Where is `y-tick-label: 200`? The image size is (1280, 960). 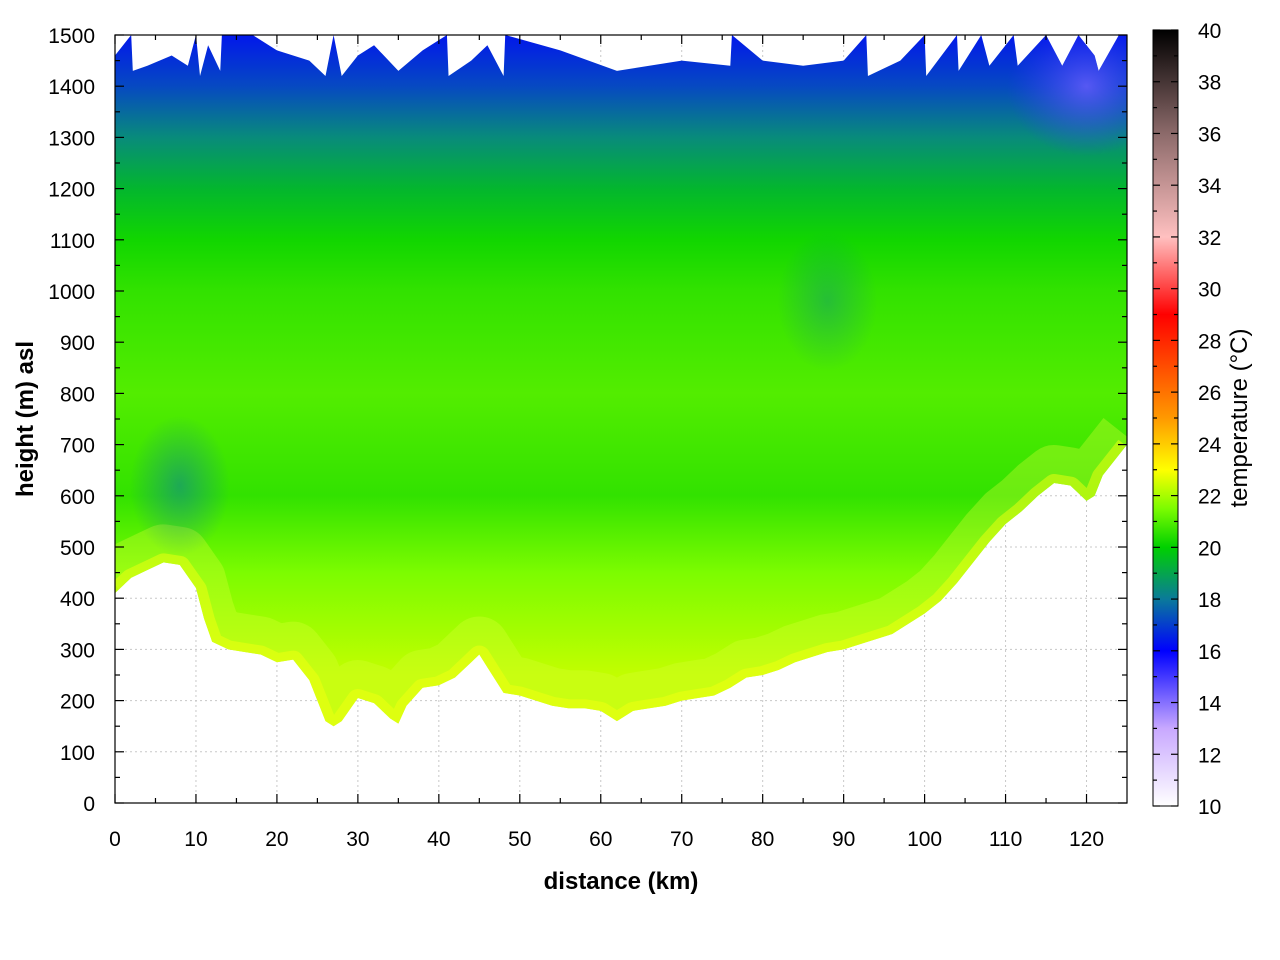 y-tick-label: 200 is located at coordinates (77, 702).